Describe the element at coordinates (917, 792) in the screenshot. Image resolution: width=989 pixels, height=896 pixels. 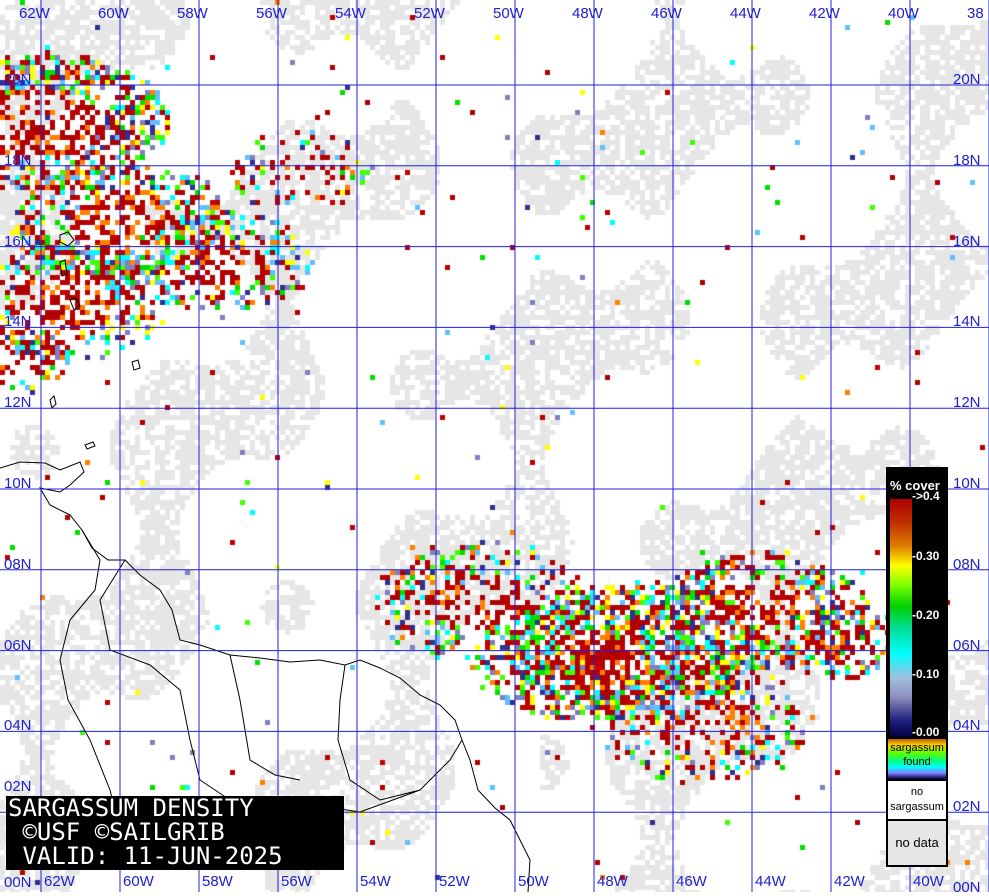
I see `legend-label: no` at that location.